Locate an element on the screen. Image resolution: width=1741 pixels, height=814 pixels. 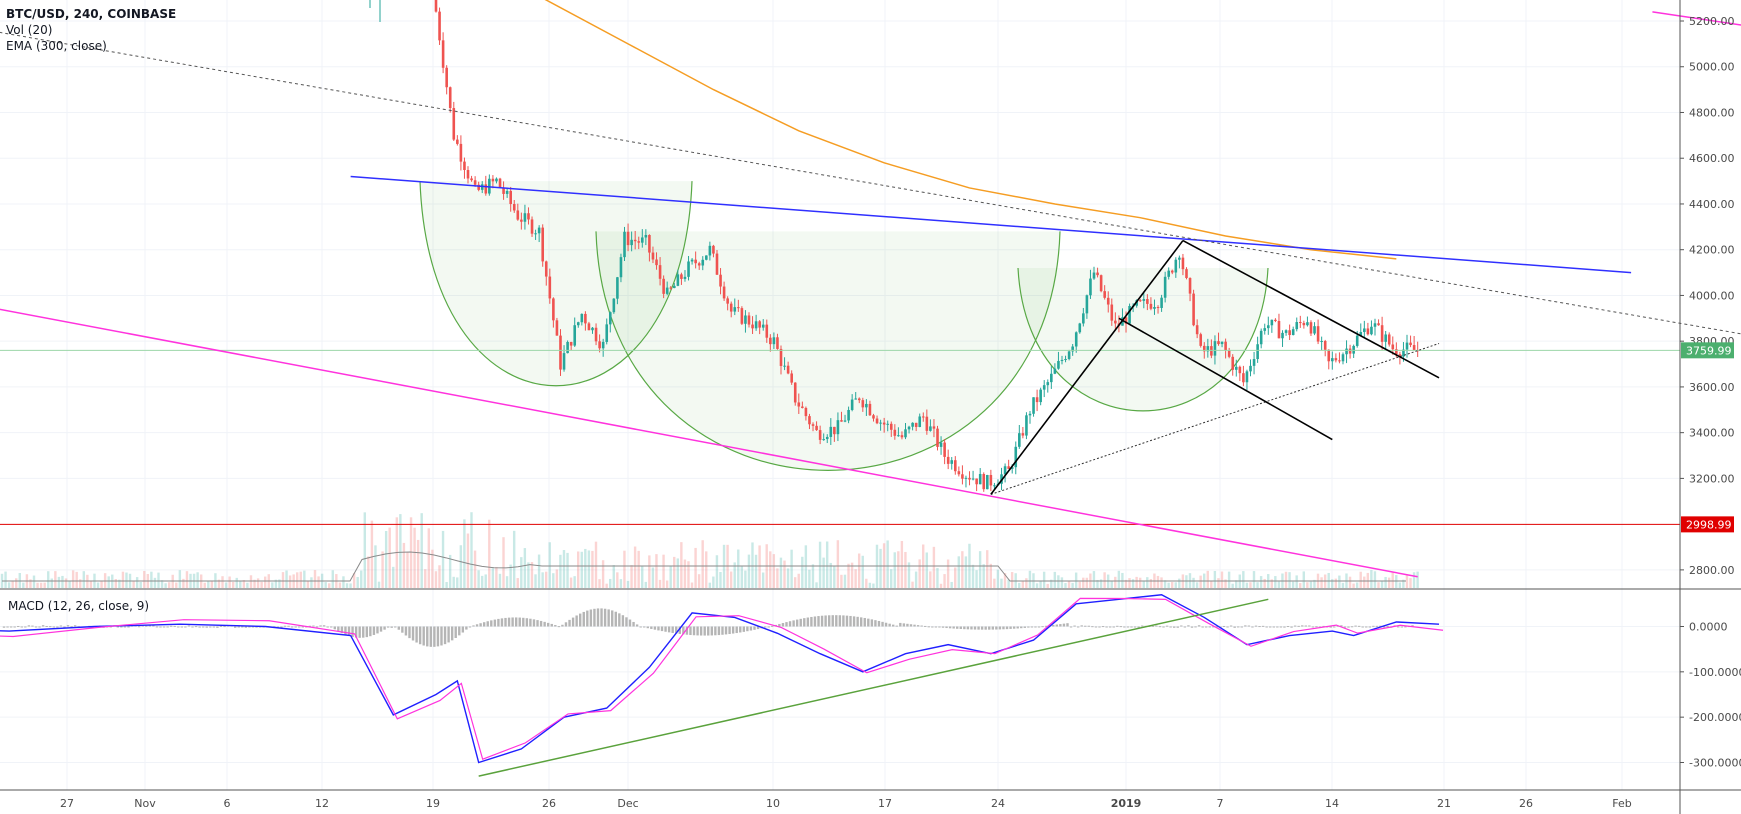
volume-study-label: Vol (20) is located at coordinates (29, 30).